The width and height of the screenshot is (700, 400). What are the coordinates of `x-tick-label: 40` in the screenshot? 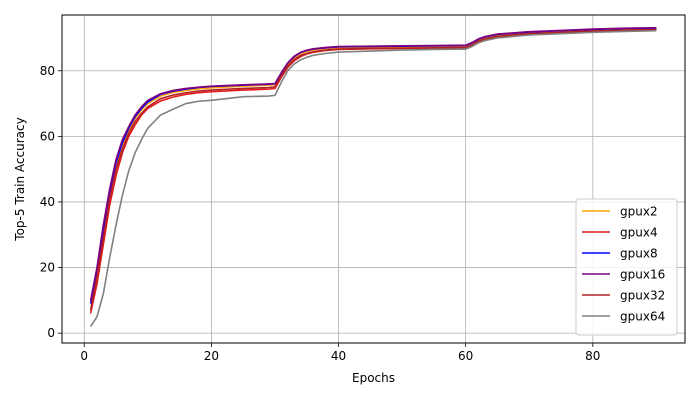 It's located at (338, 356).